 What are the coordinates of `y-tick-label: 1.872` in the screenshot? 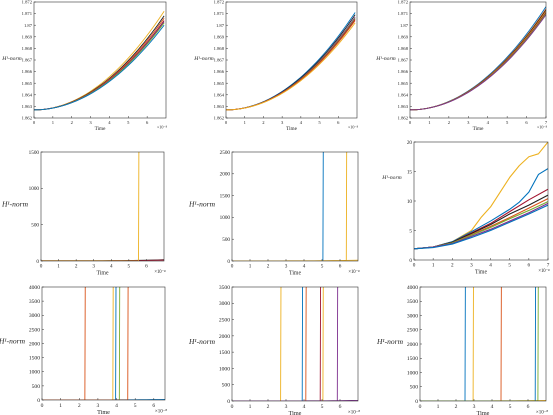 It's located at (27, 2).